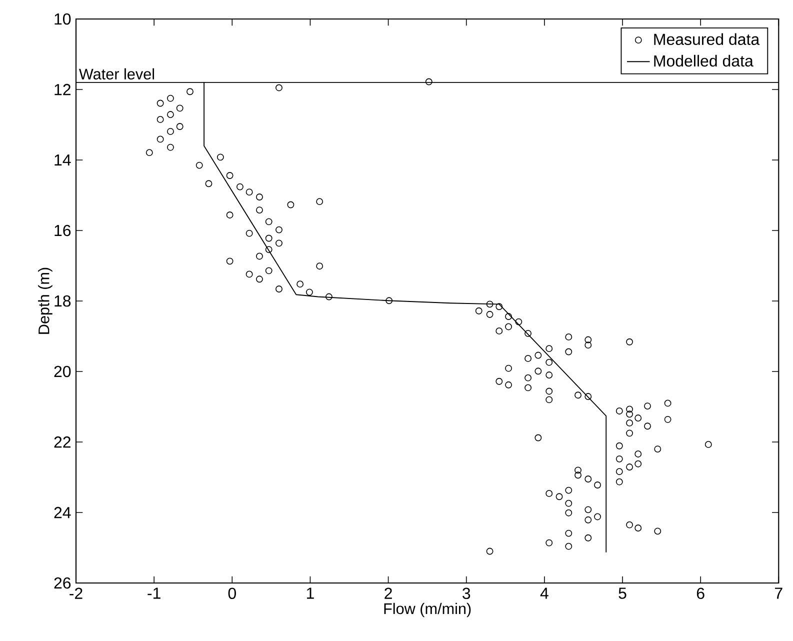 The image size is (793, 641). I want to click on x-tick-label: 0, so click(232, 594).